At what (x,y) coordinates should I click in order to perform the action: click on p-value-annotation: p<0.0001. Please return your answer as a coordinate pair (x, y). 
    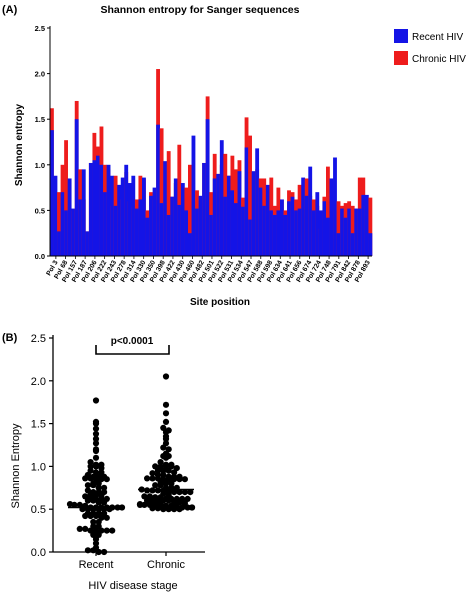
    Looking at the image, I should click on (132, 341).